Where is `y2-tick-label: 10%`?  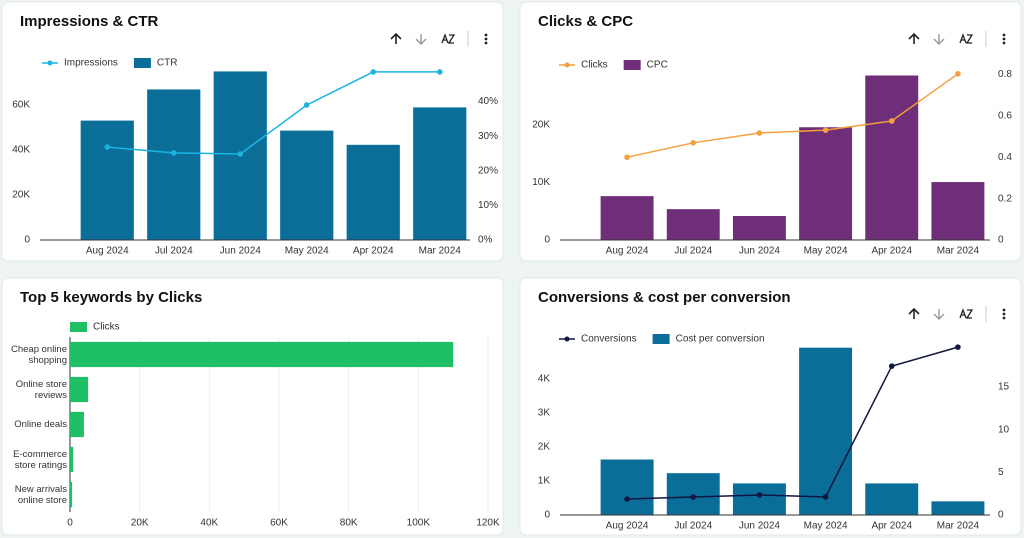 y2-tick-label: 10% is located at coordinates (488, 205).